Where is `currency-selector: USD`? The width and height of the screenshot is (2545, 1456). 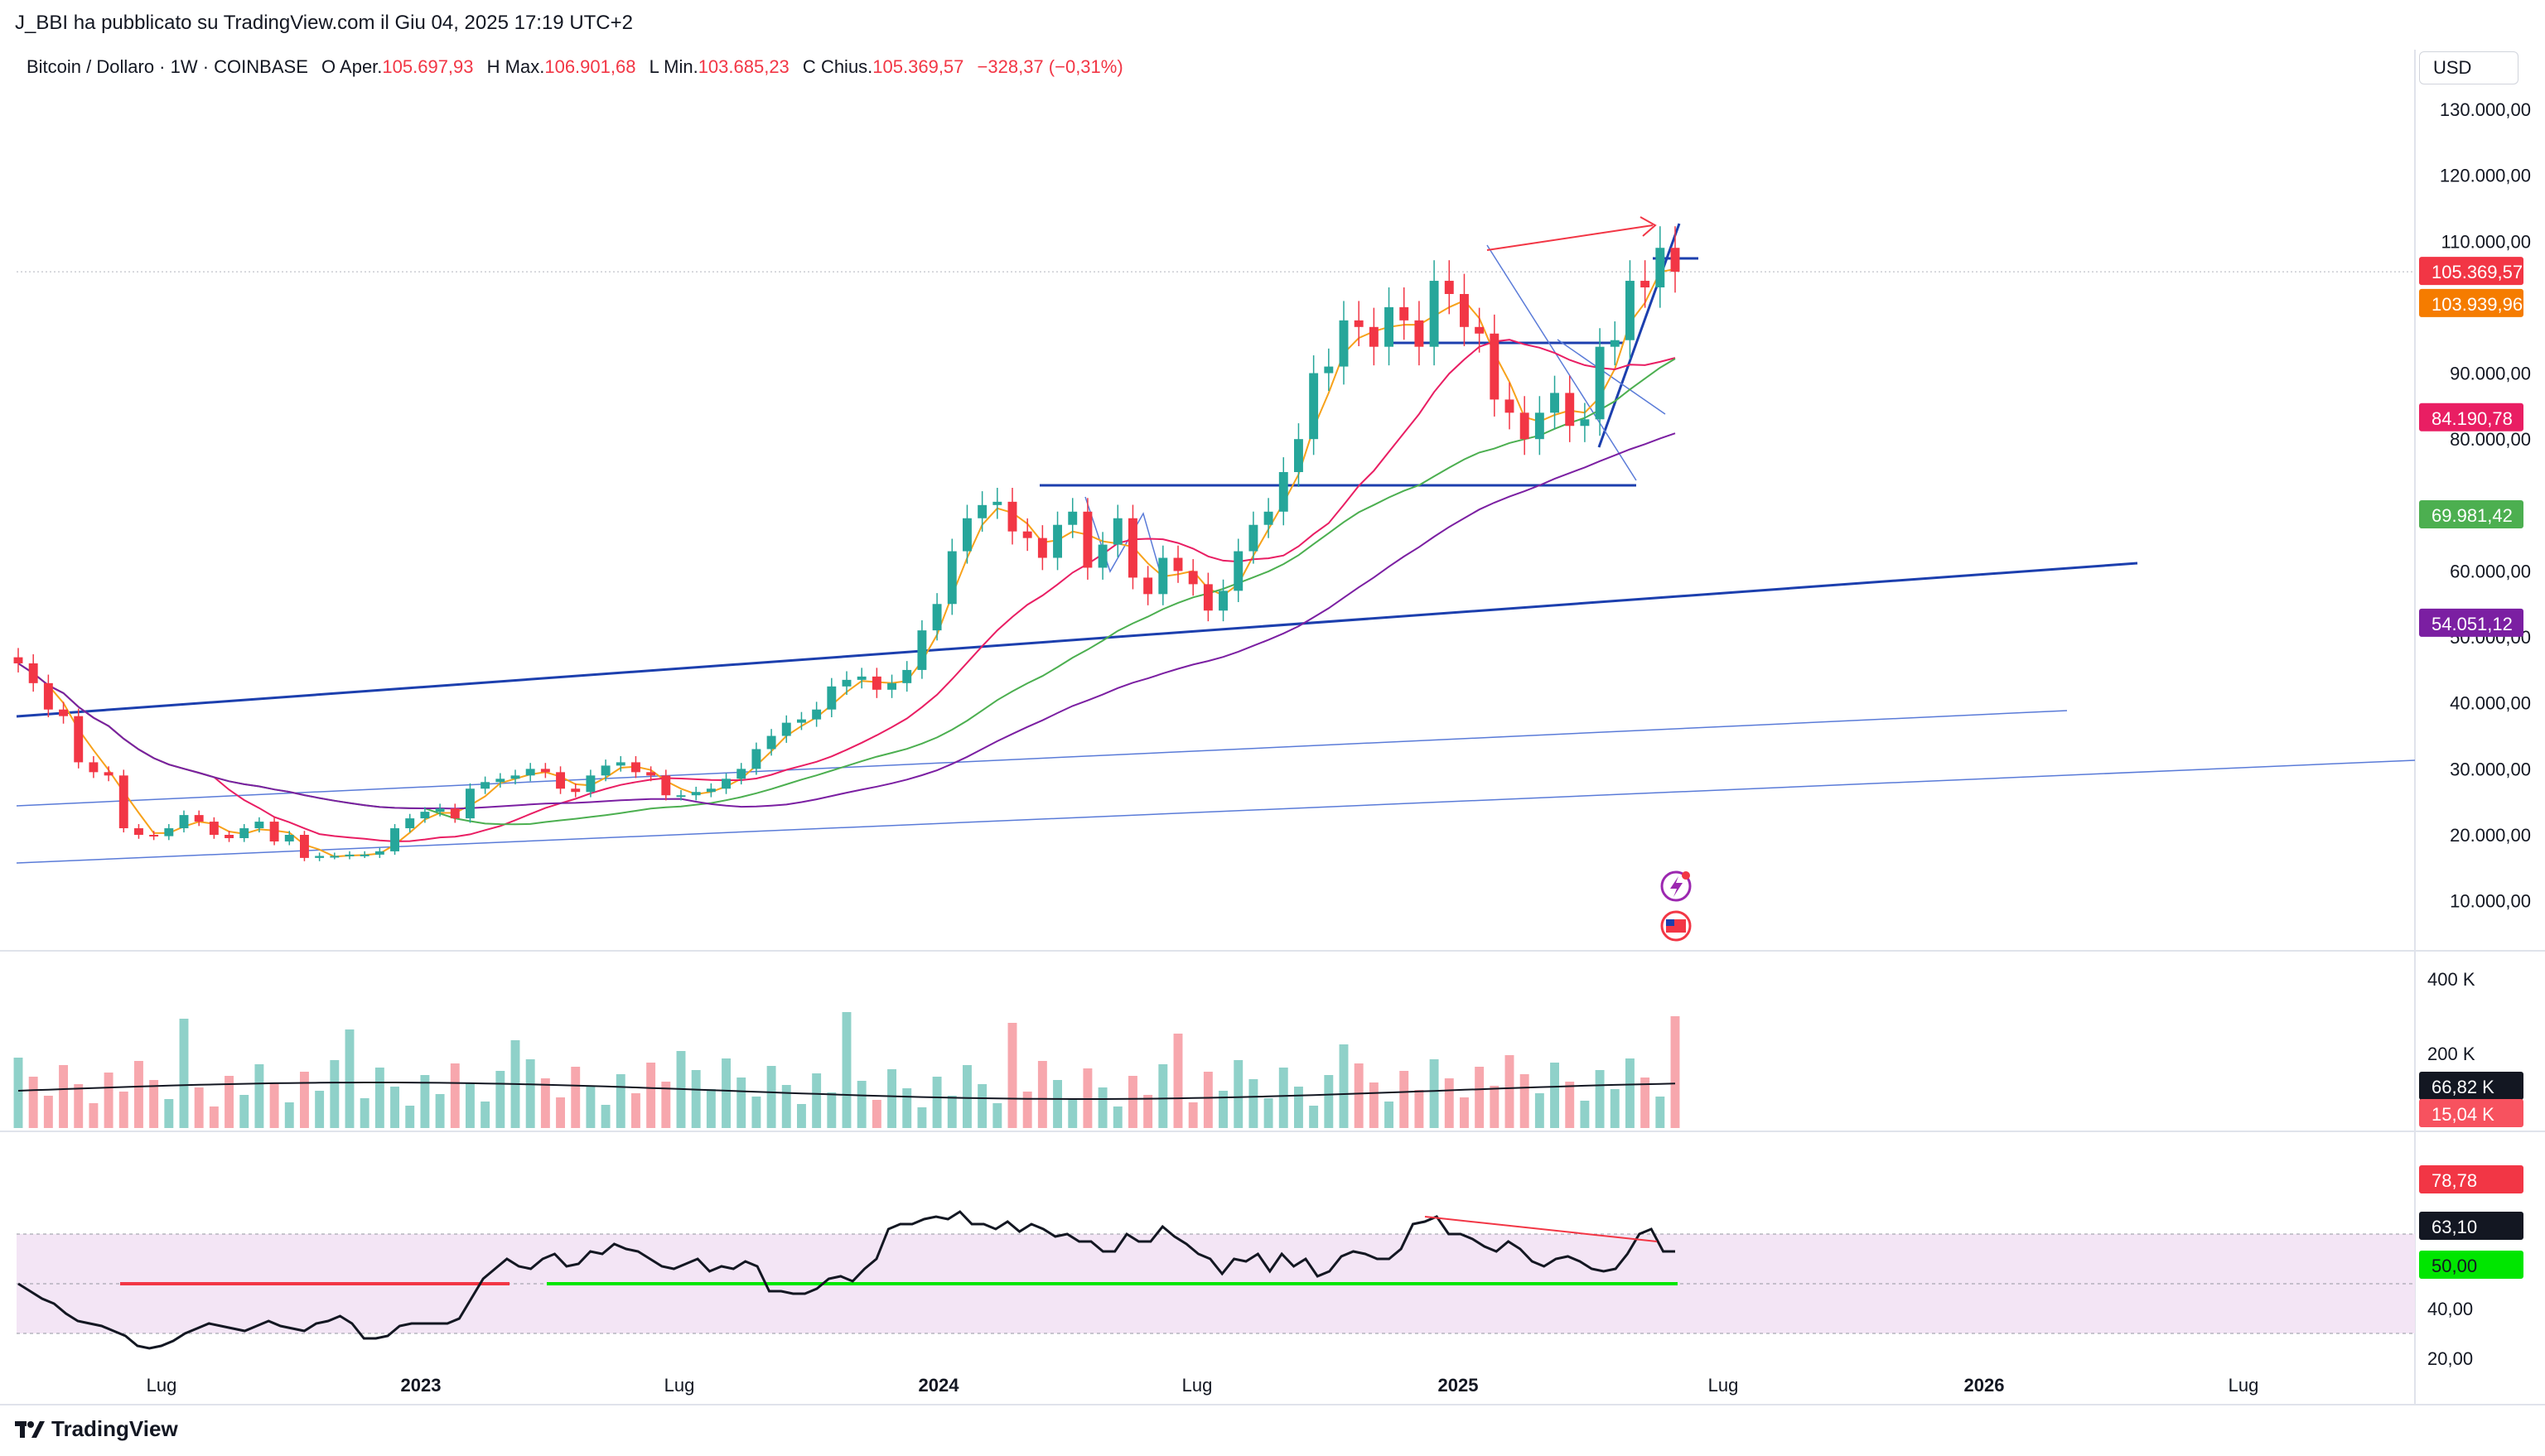
currency-selector: USD is located at coordinates (2468, 67).